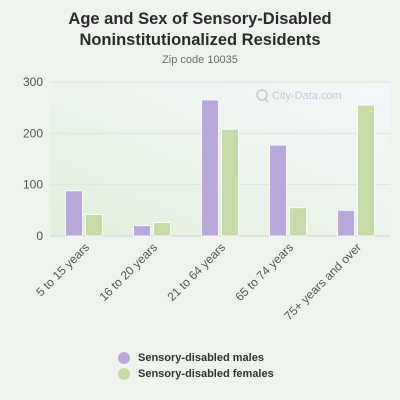  I want to click on x-tick-label: 21 to 64 years, so click(196, 272).